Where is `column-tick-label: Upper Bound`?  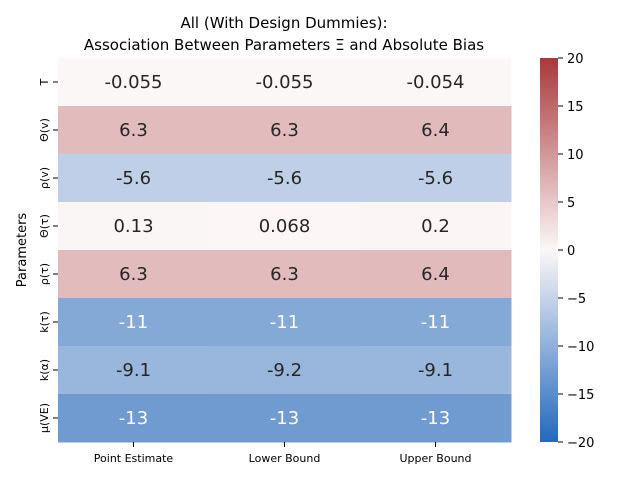 column-tick-label: Upper Bound is located at coordinates (435, 458).